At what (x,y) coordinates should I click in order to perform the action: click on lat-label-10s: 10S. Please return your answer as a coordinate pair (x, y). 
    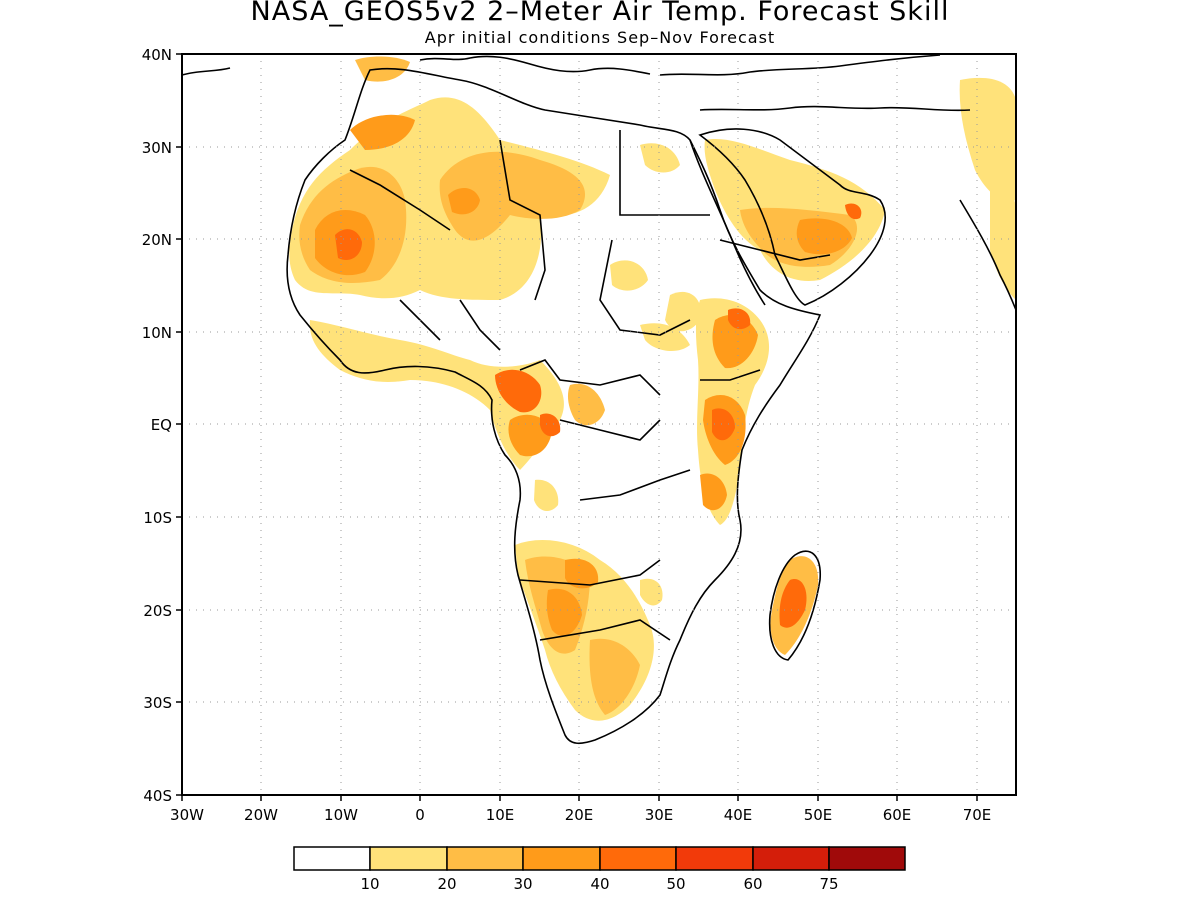
    Looking at the image, I should click on (157, 518).